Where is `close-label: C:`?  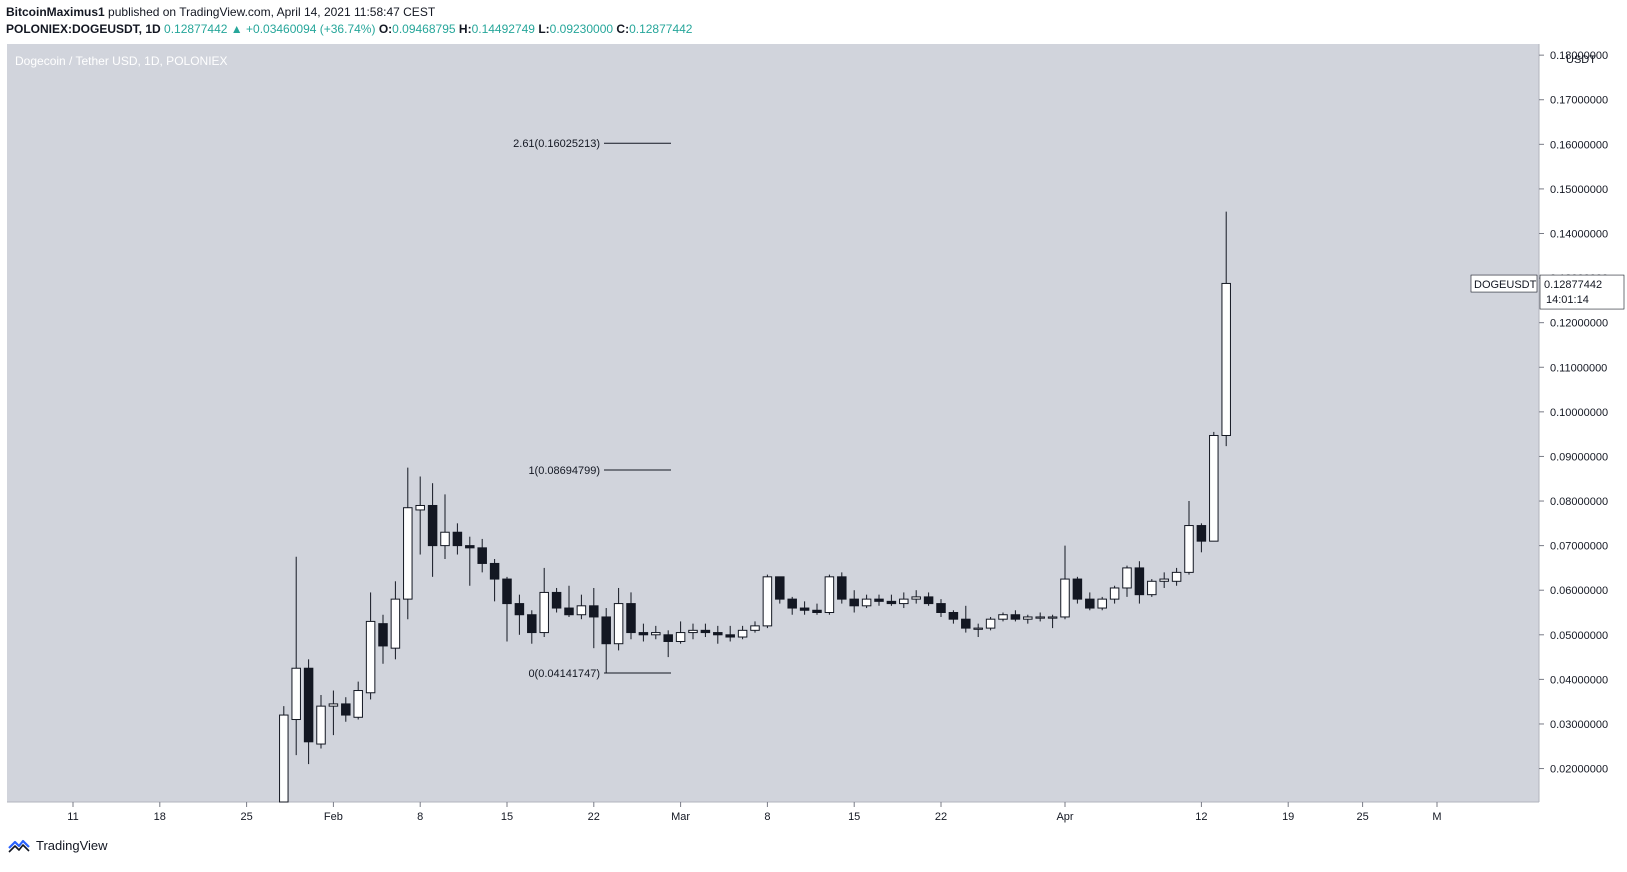 close-label: C: is located at coordinates (623, 29).